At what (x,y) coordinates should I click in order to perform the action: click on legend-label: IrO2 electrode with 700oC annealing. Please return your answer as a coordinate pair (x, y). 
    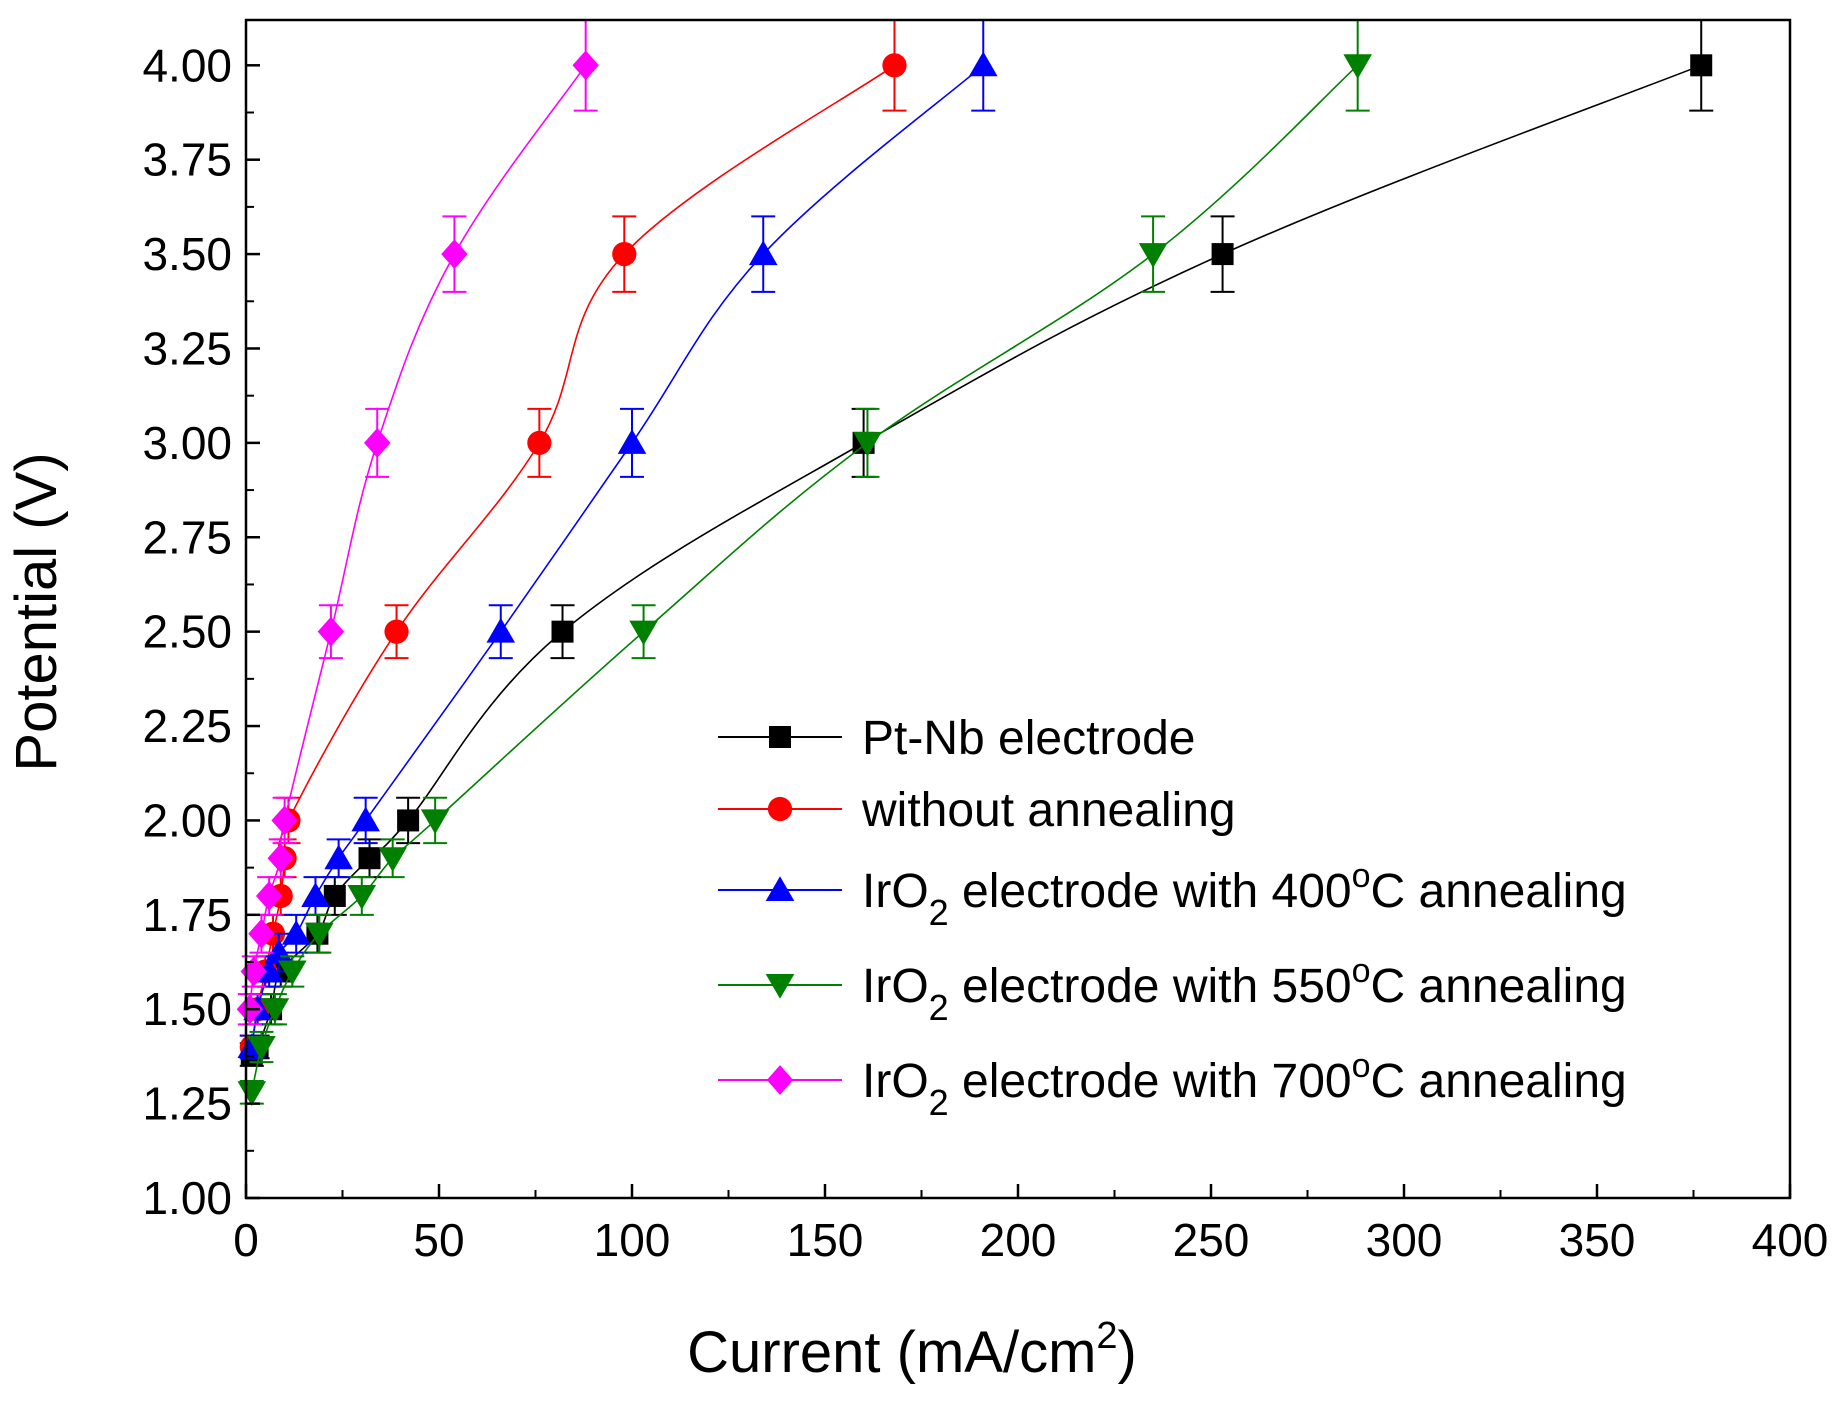
    Looking at the image, I should click on (1244, 1085).